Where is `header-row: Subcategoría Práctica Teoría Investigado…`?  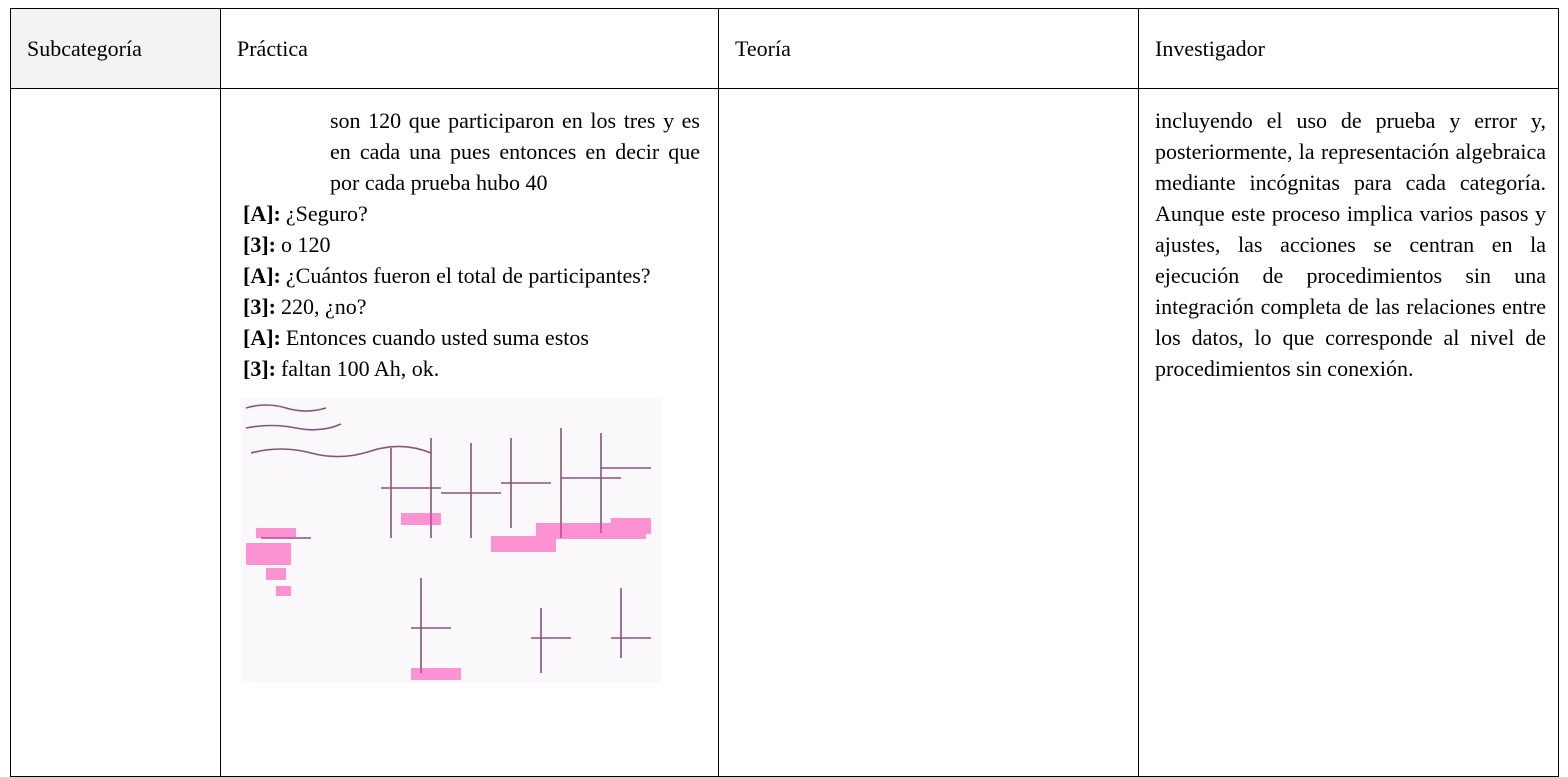
header-row: Subcategoría Práctica Teoría Investigado… is located at coordinates (784, 48).